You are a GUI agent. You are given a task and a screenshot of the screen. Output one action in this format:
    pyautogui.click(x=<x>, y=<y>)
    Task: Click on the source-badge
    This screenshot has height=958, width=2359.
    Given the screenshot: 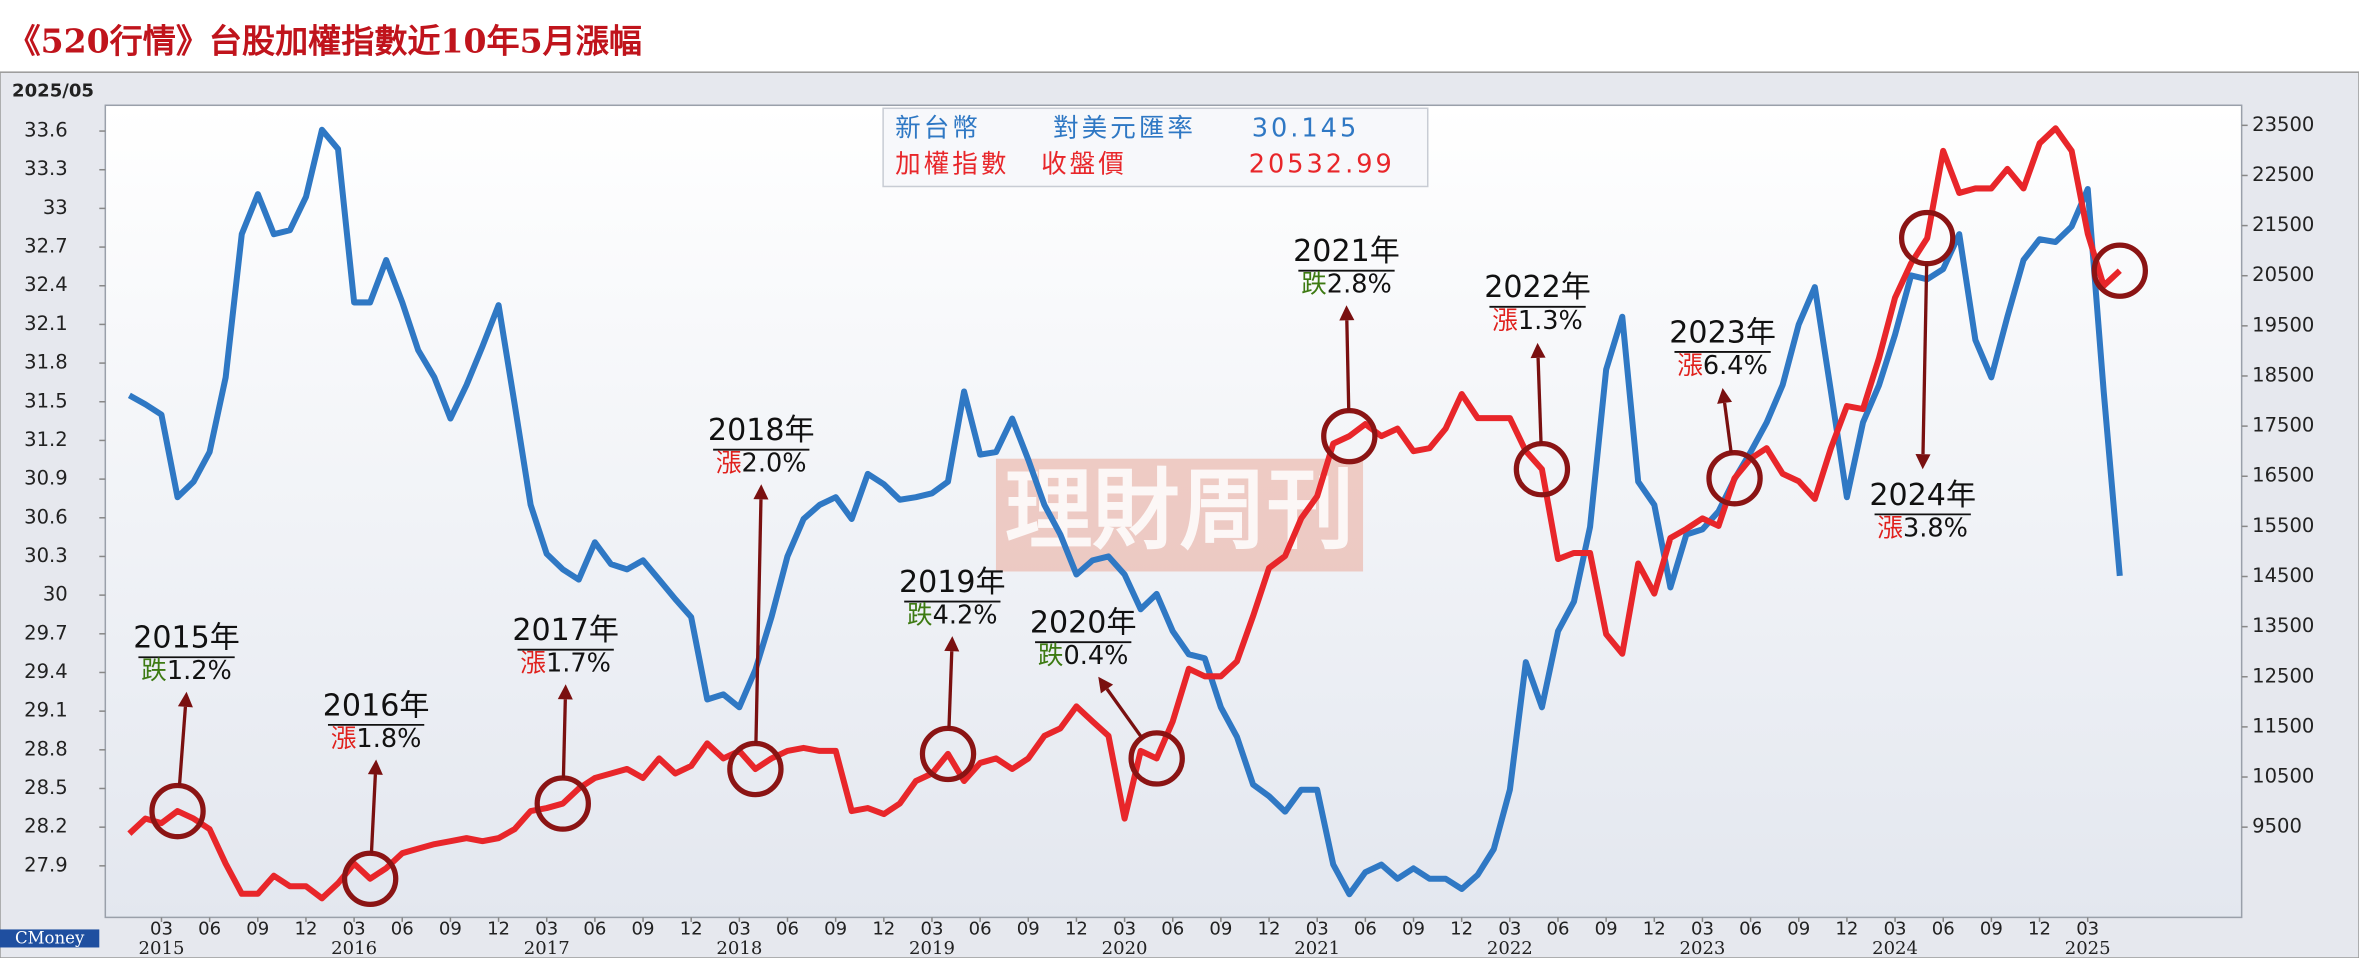 What is the action you would take?
    pyautogui.click(x=50, y=938)
    